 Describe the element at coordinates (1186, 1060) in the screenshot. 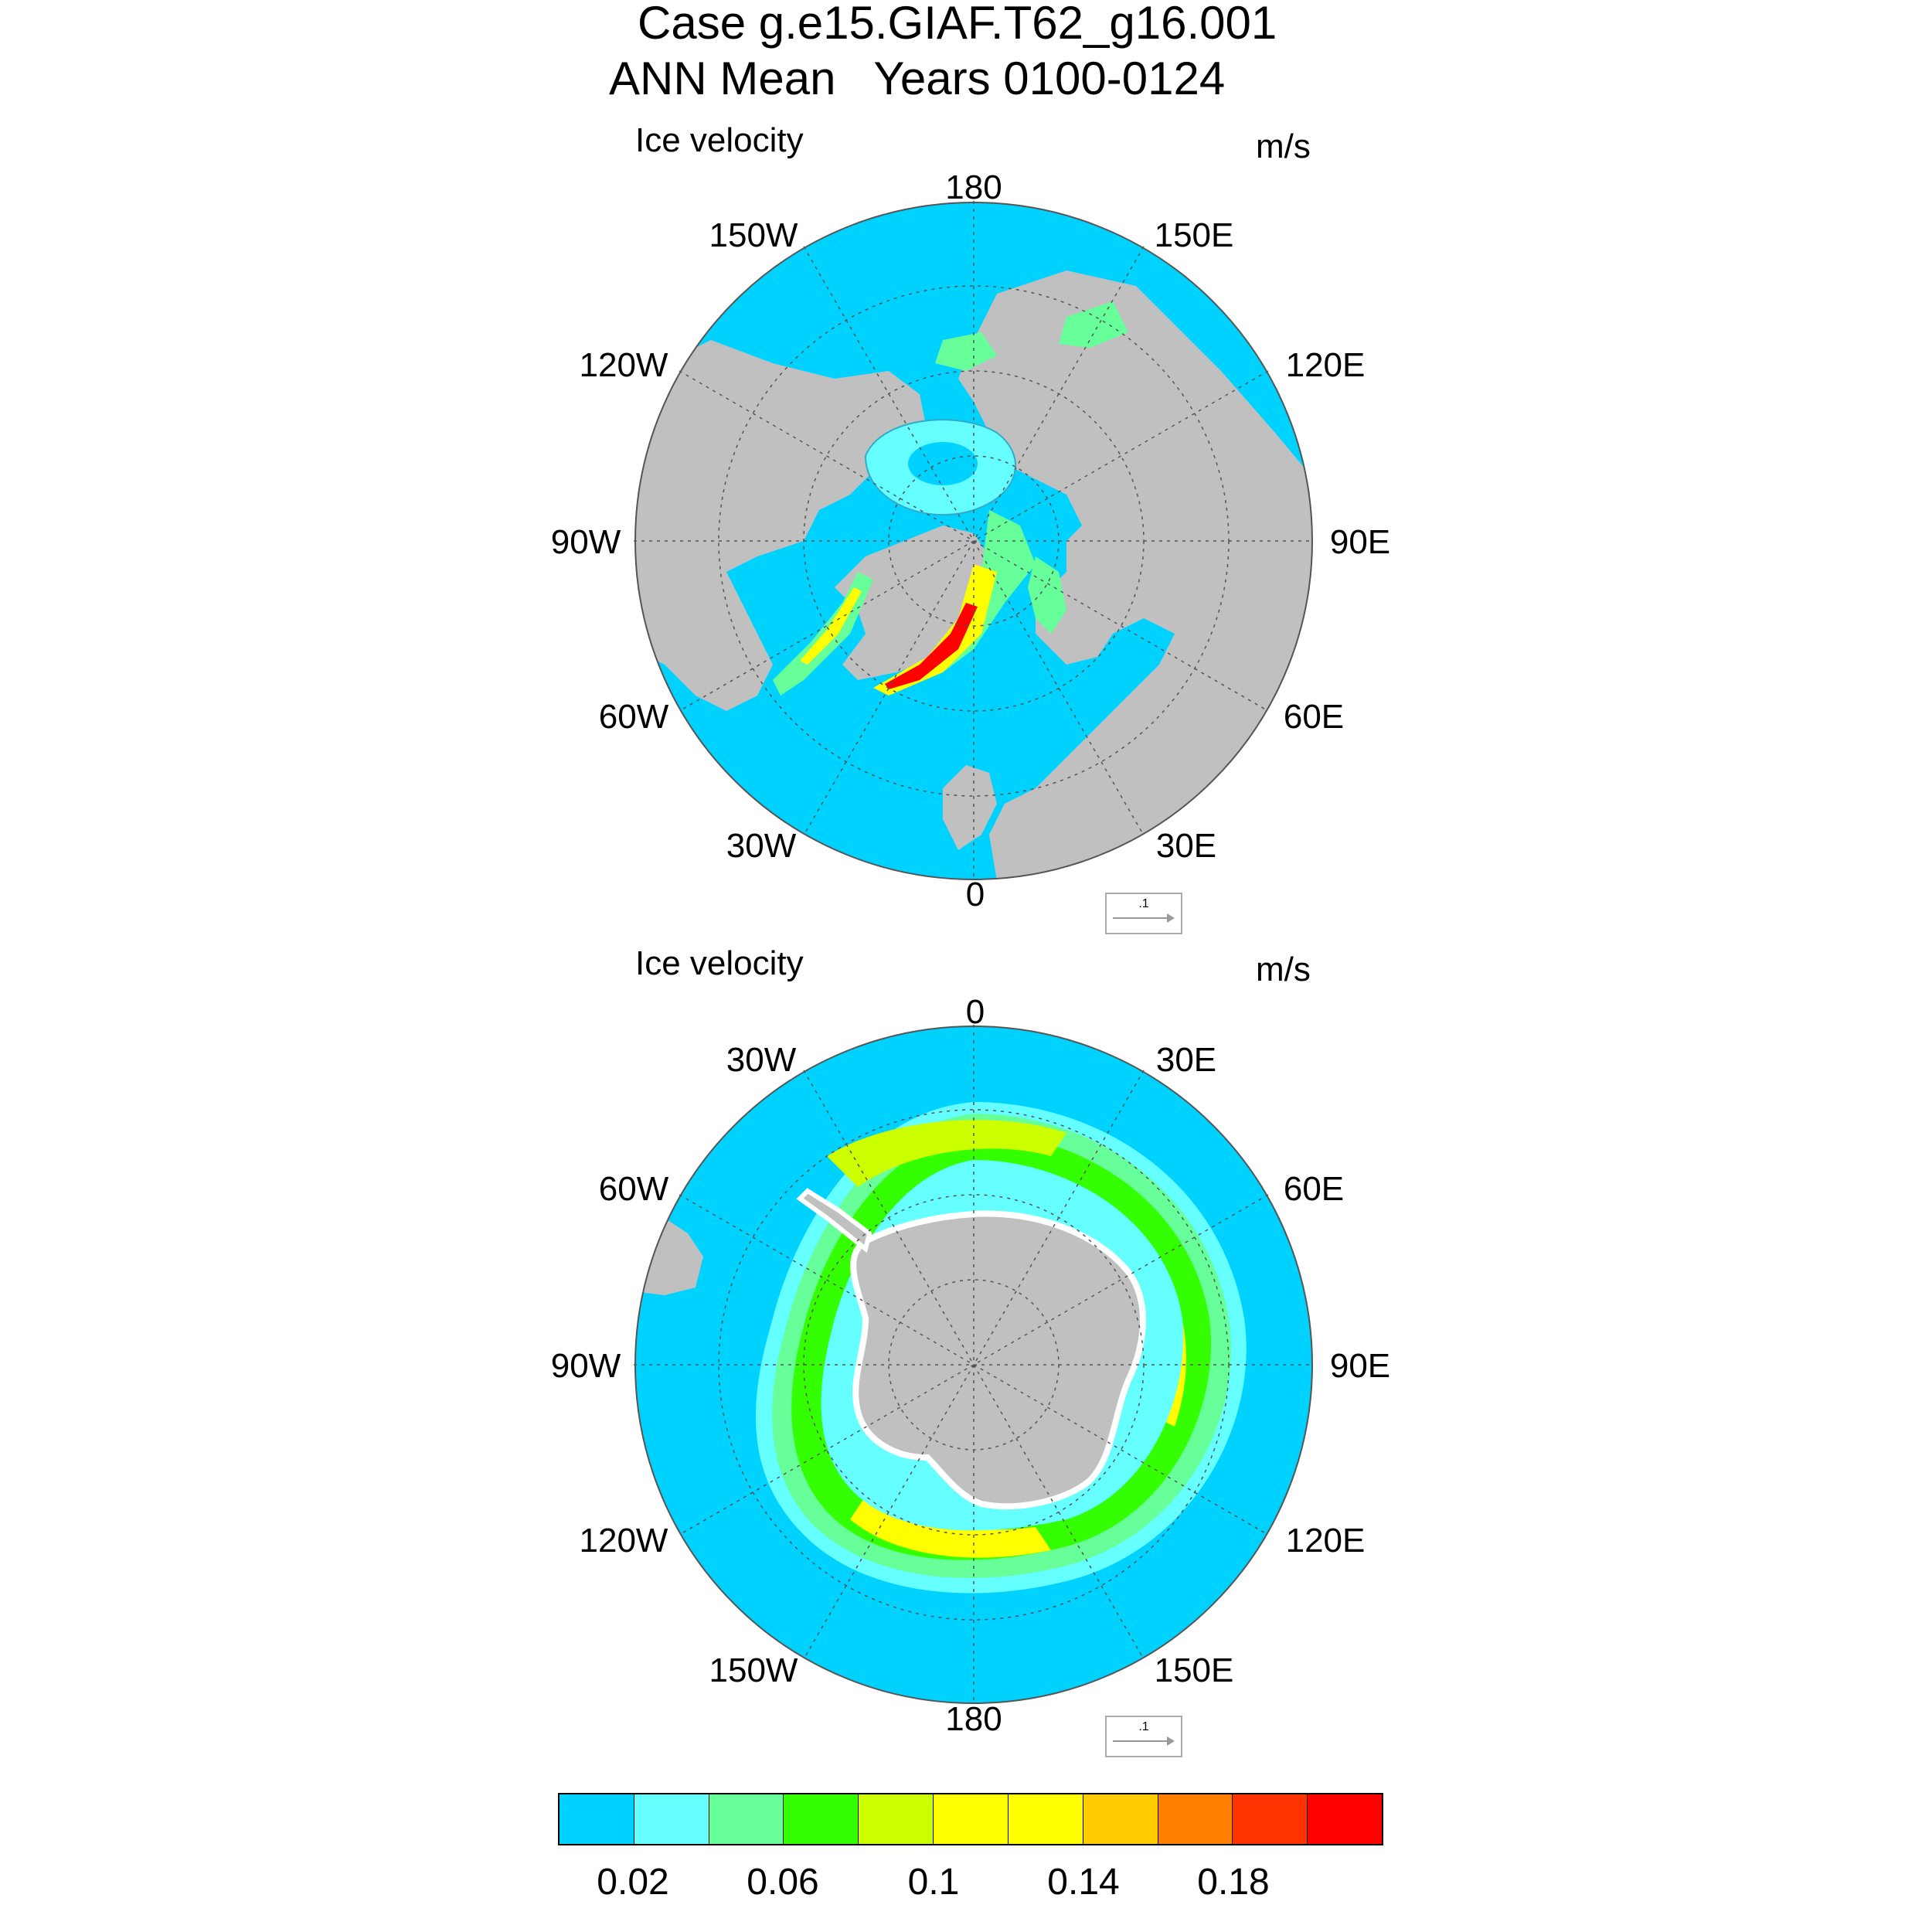

I see `south-lon-30e: 30E` at that location.